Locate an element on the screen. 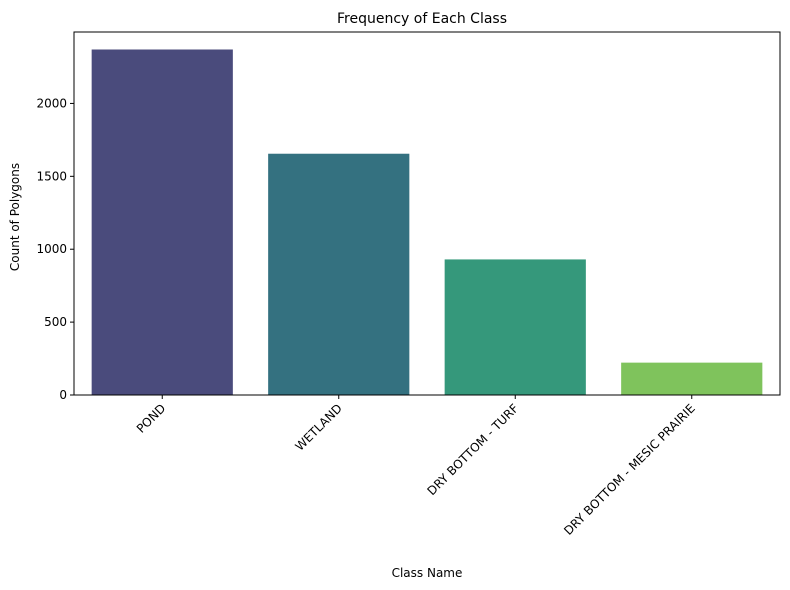 The width and height of the screenshot is (790, 590). y-tick-label-2: 1000 is located at coordinates (51, 249).